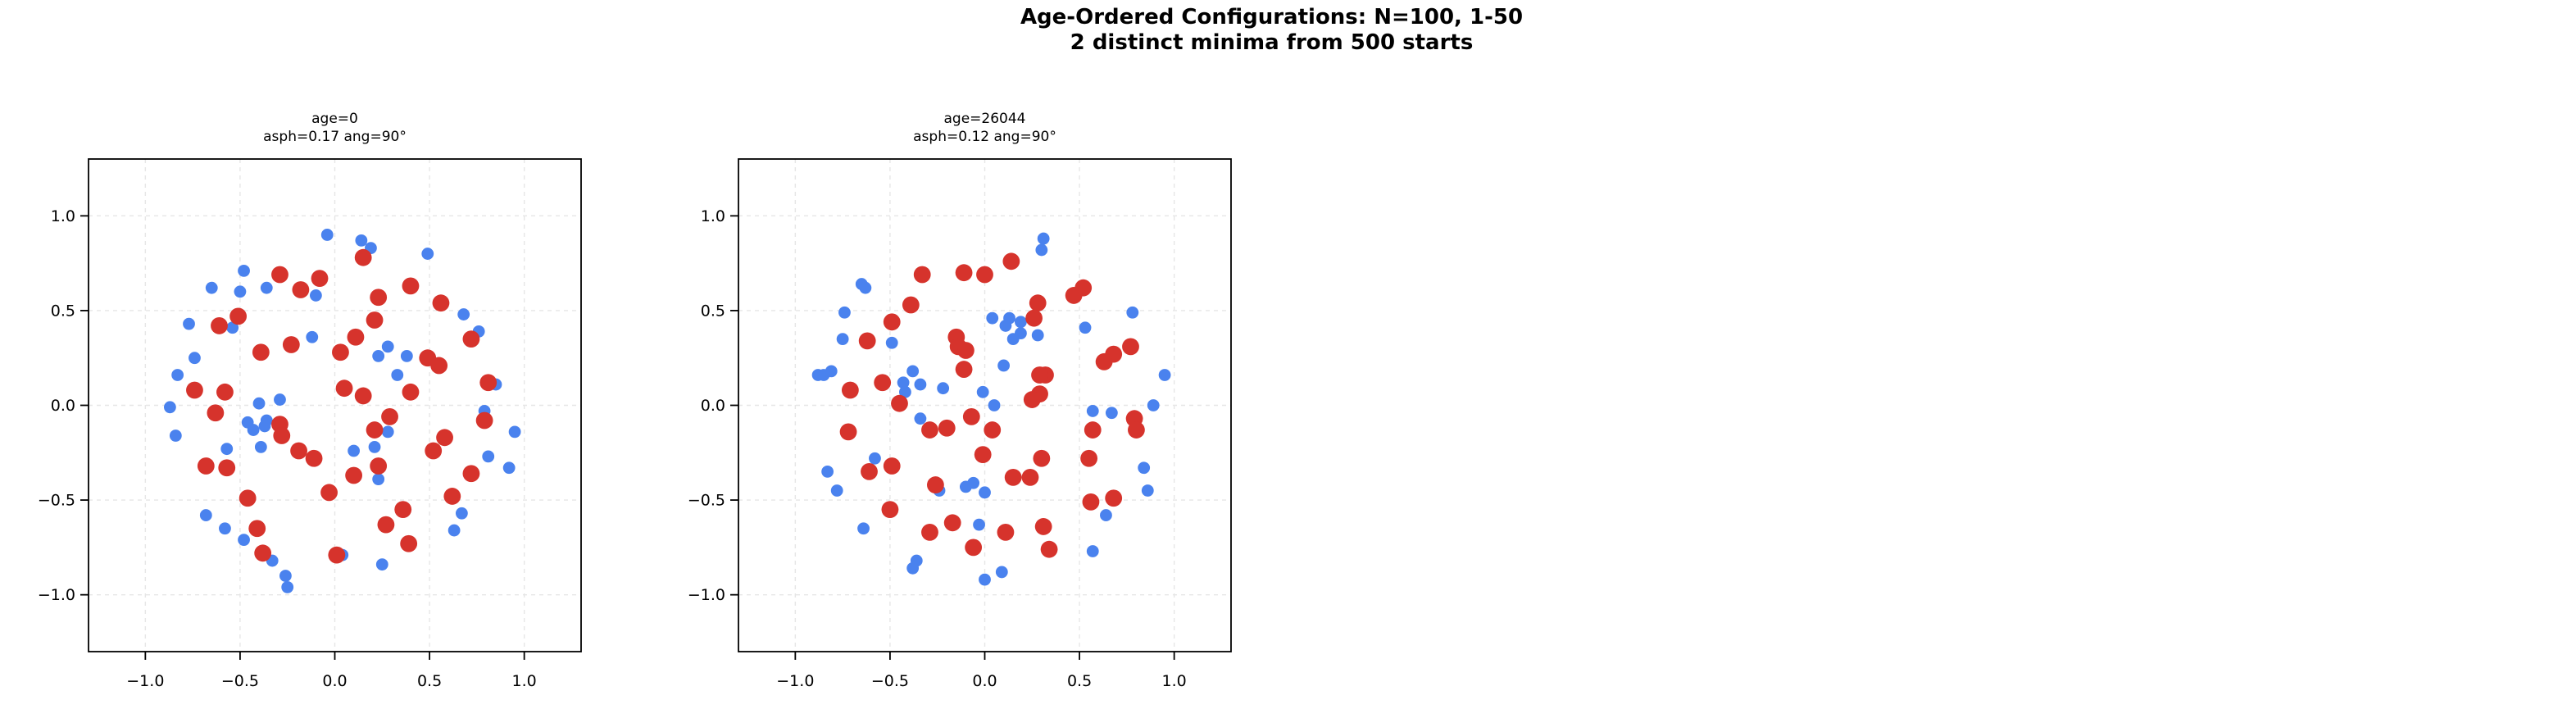 The width and height of the screenshot is (2576, 709). I want to click on y-tick-label: −0.5, so click(706, 501).